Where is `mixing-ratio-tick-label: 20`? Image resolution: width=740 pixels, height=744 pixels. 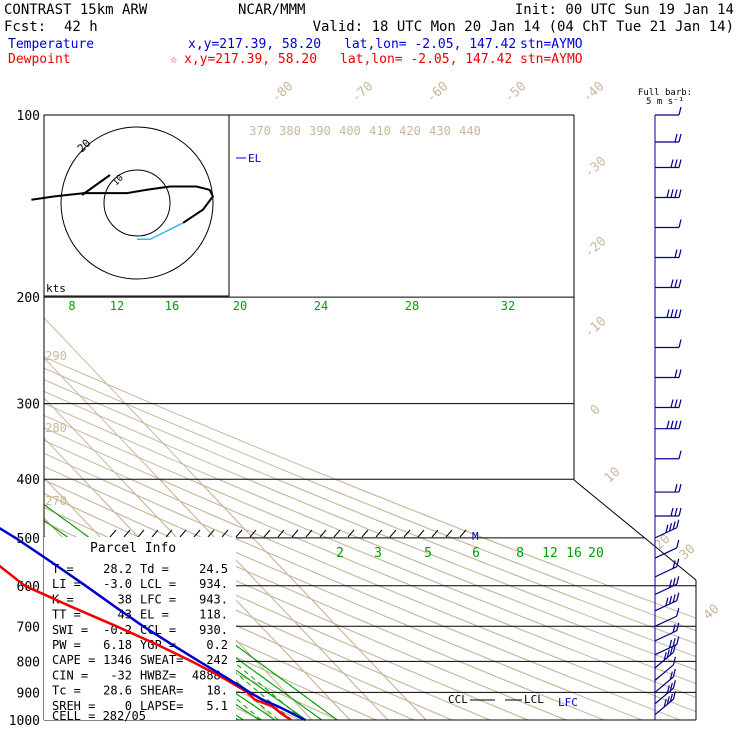
mixing-ratio-tick-label: 20 is located at coordinates (240, 306).